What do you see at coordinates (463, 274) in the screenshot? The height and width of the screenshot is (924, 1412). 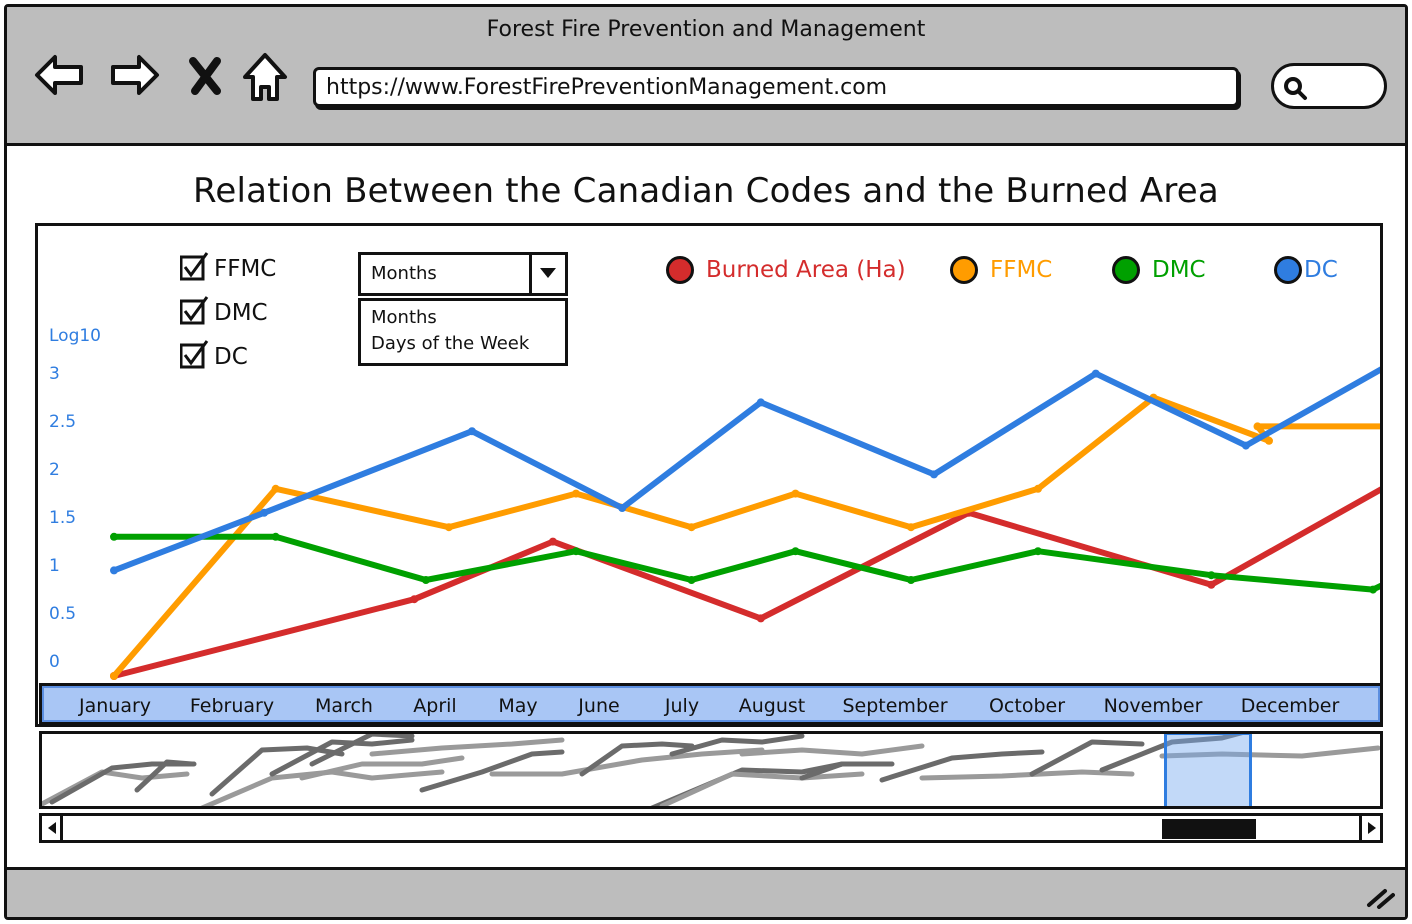 I see `period-dropdown: Months` at bounding box center [463, 274].